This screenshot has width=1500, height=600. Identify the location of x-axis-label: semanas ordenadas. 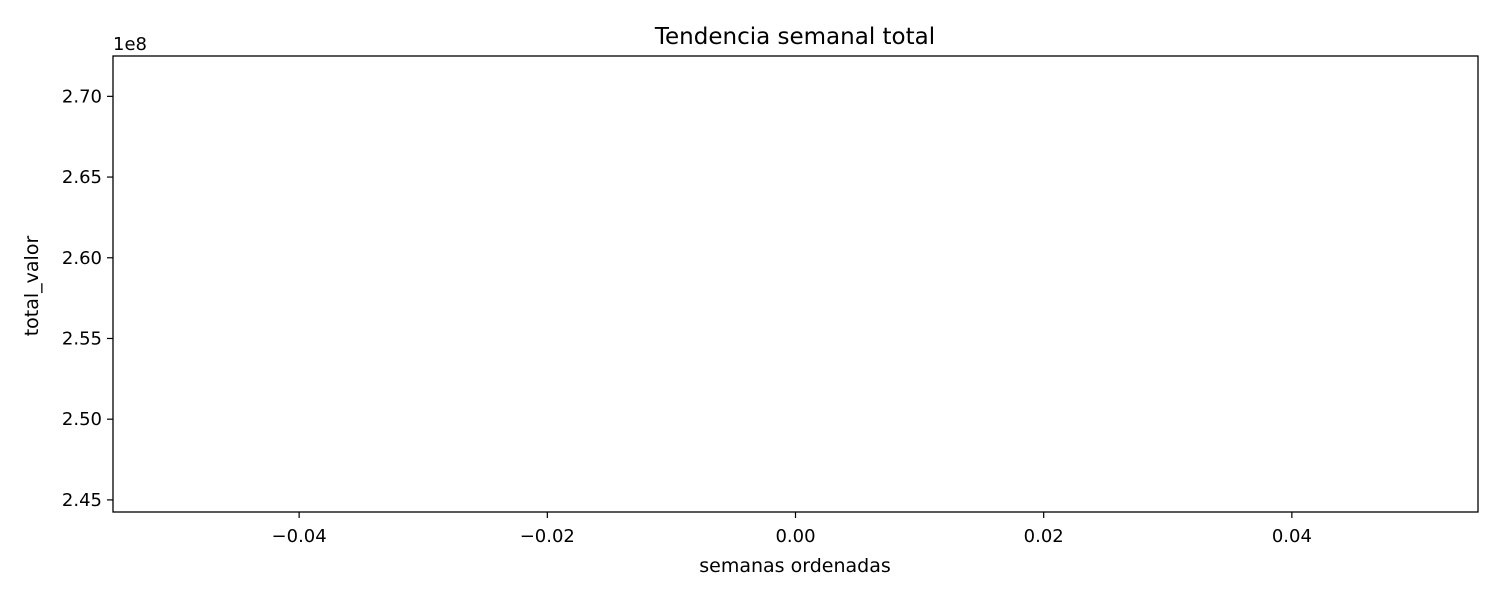
(795, 566).